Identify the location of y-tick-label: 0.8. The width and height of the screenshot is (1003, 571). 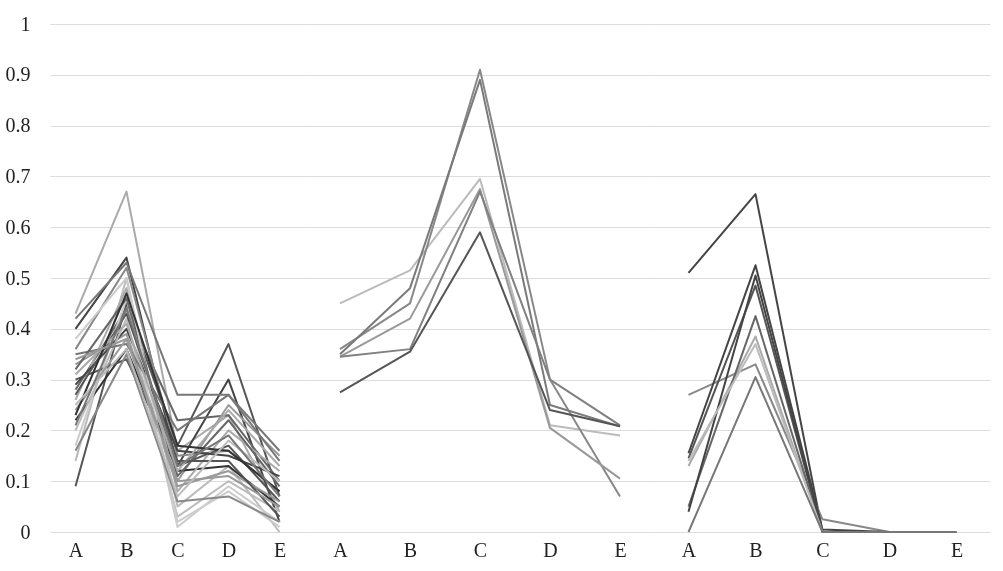
(18, 125).